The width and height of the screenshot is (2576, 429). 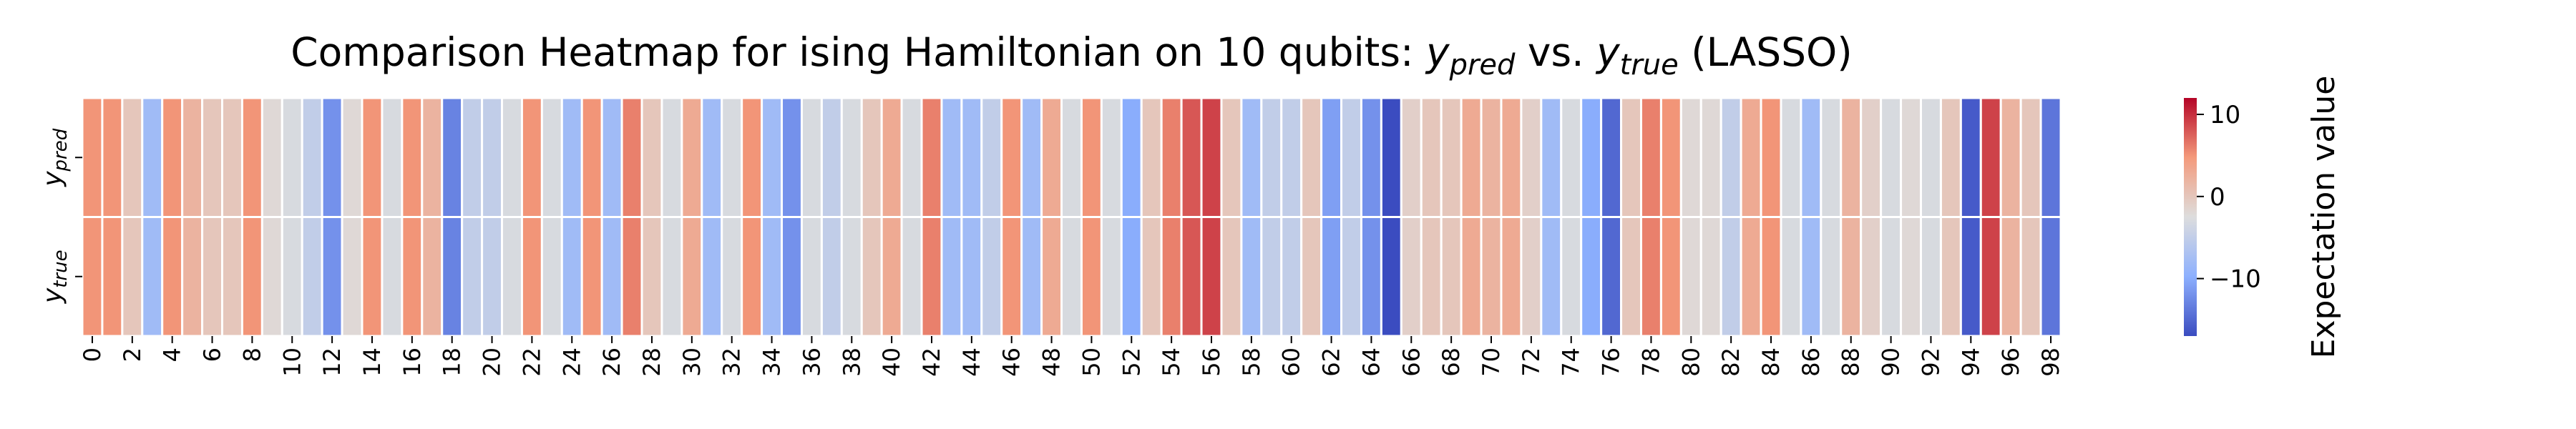 I want to click on y-label-pred: ypred, so click(x=55, y=157).